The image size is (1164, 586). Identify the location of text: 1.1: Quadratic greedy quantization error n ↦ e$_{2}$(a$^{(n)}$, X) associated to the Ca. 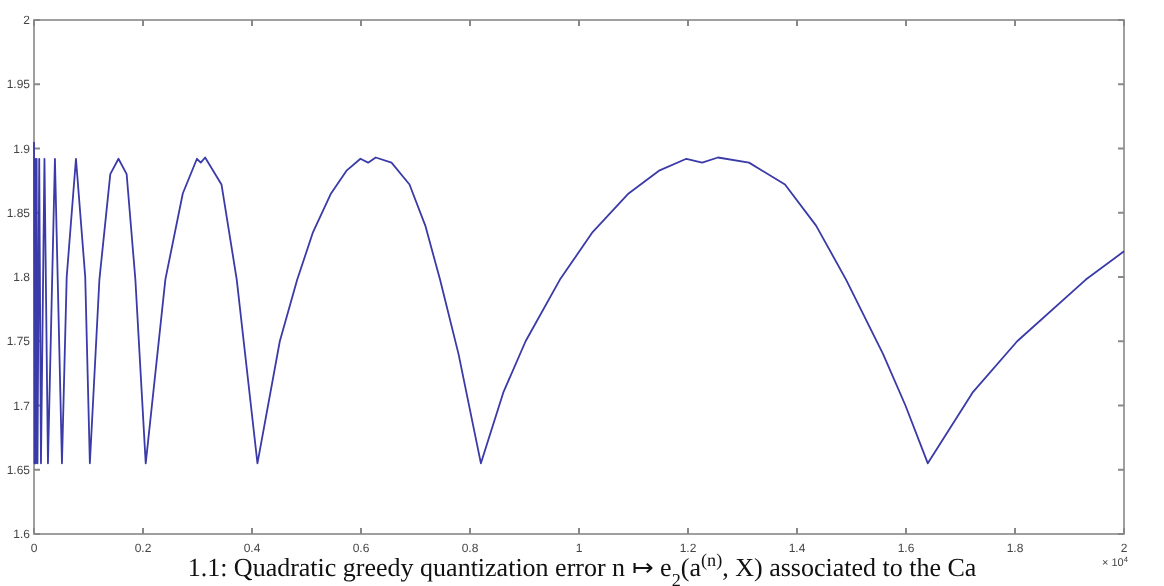
(582, 568).